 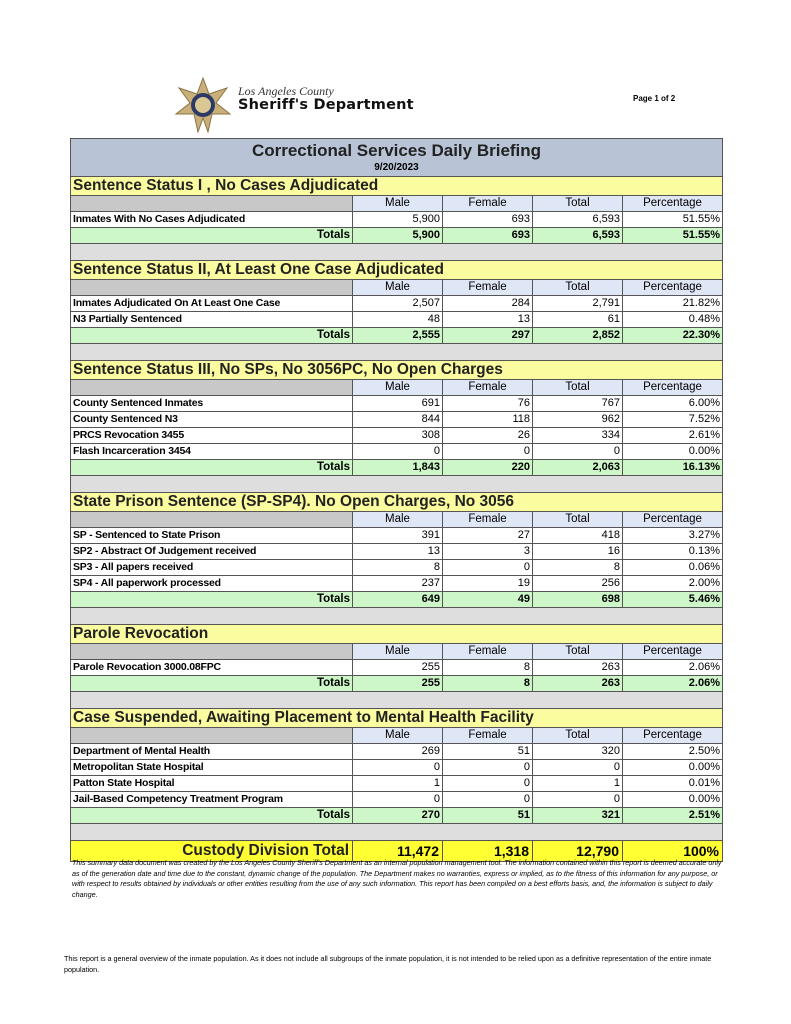 I want to click on cell-female: 27, so click(x=488, y=535).